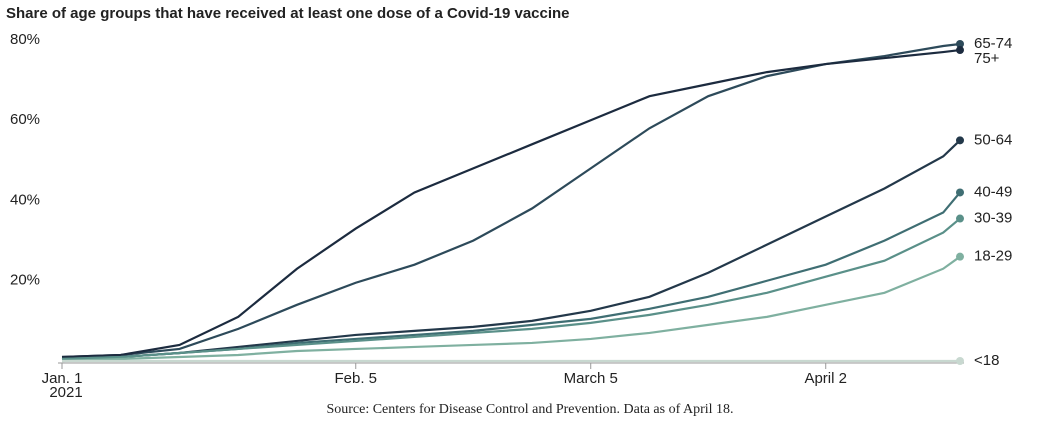 The width and height of the screenshot is (1045, 423). Describe the element at coordinates (993, 43) in the screenshot. I see `series-label: 65-74` at that location.